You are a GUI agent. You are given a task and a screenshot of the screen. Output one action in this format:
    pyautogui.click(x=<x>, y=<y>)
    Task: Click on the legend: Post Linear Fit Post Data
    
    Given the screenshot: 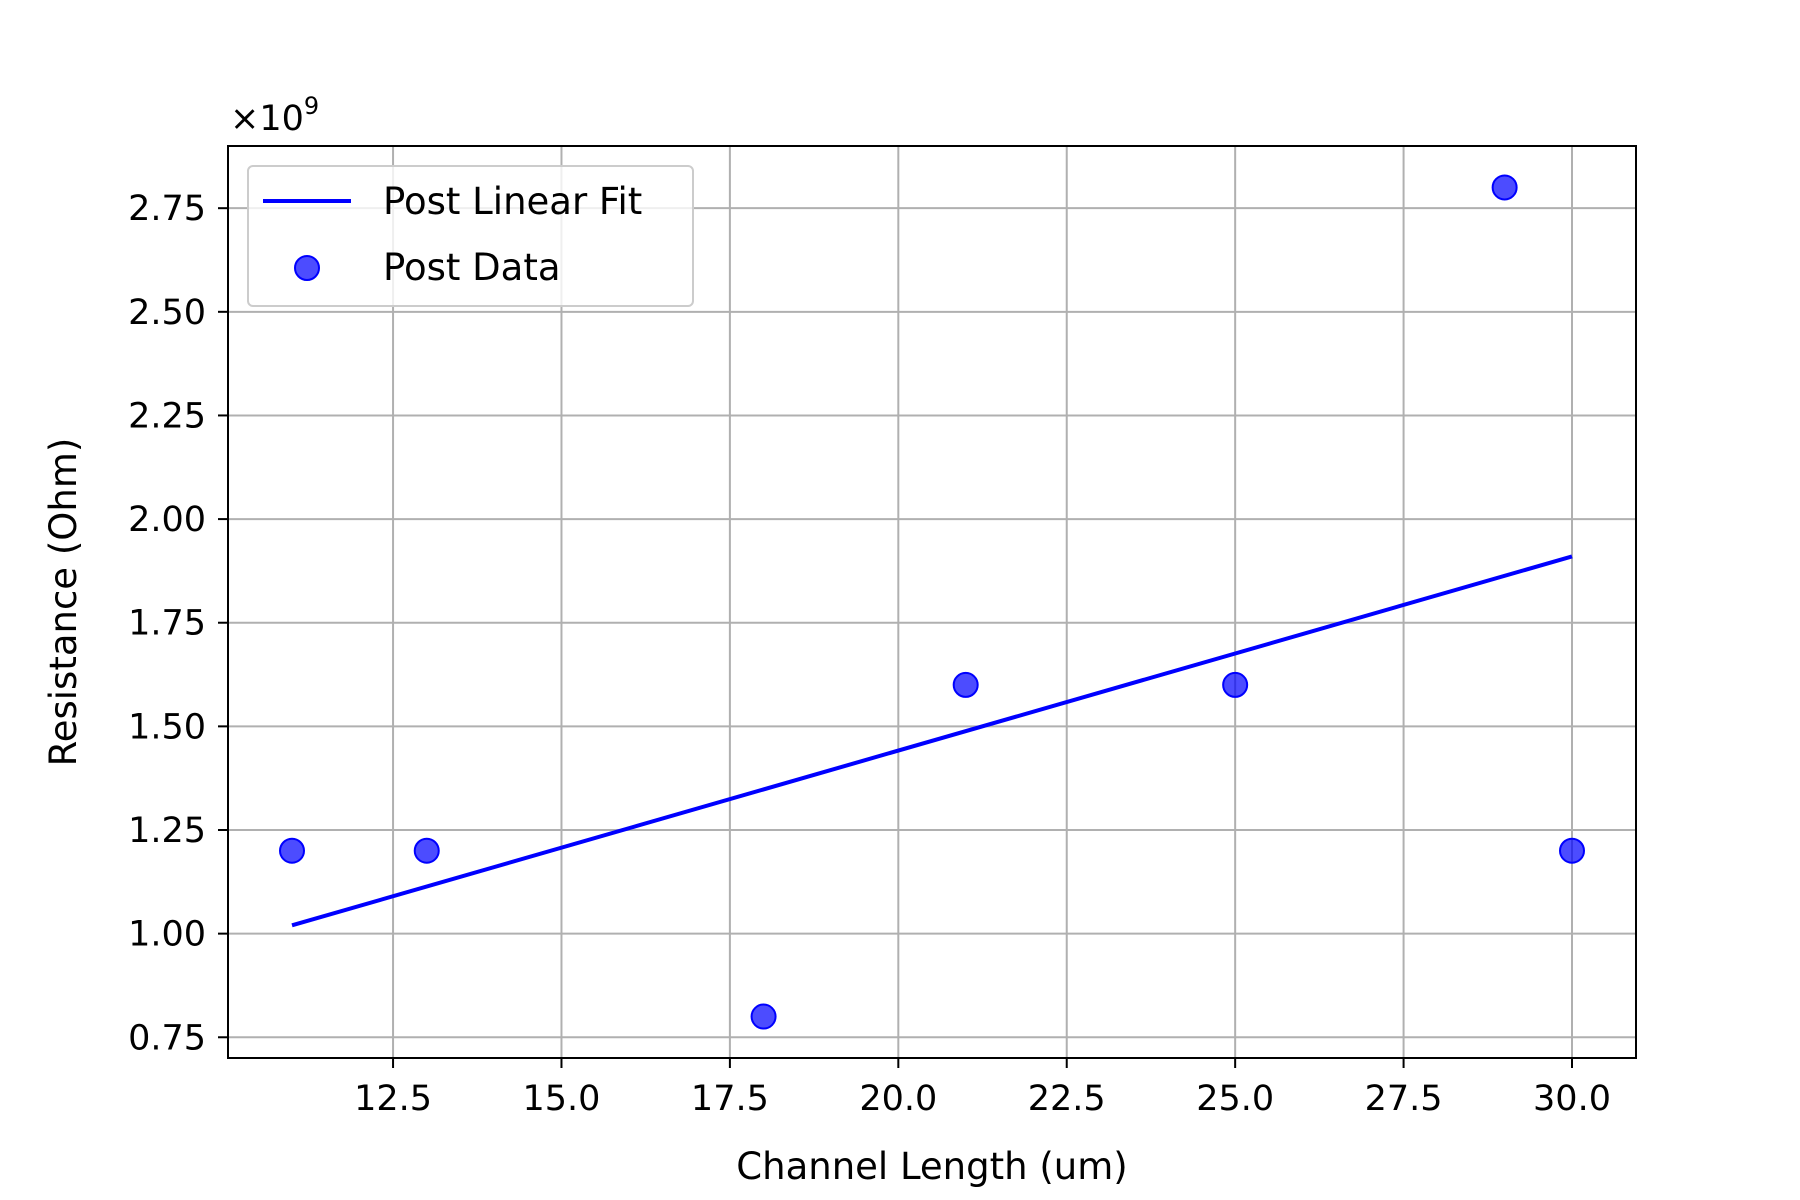 What is the action you would take?
    pyautogui.click(x=470, y=236)
    